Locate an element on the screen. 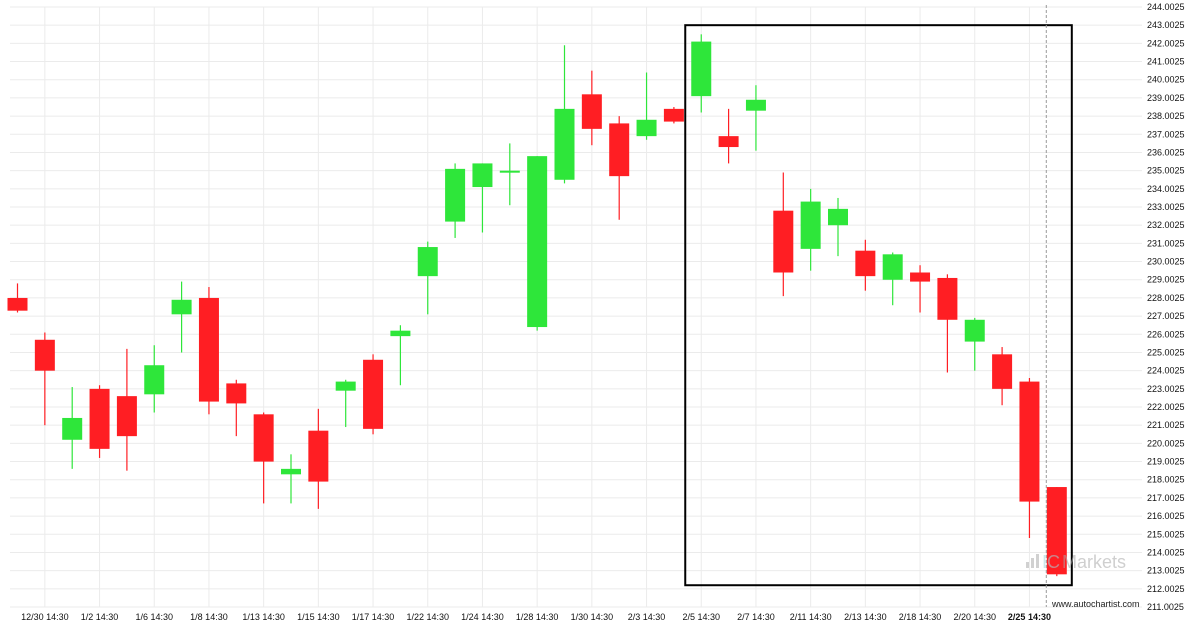 The height and width of the screenshot is (635, 1200). x-tick-label: 2/25 14:30 is located at coordinates (1029, 617).